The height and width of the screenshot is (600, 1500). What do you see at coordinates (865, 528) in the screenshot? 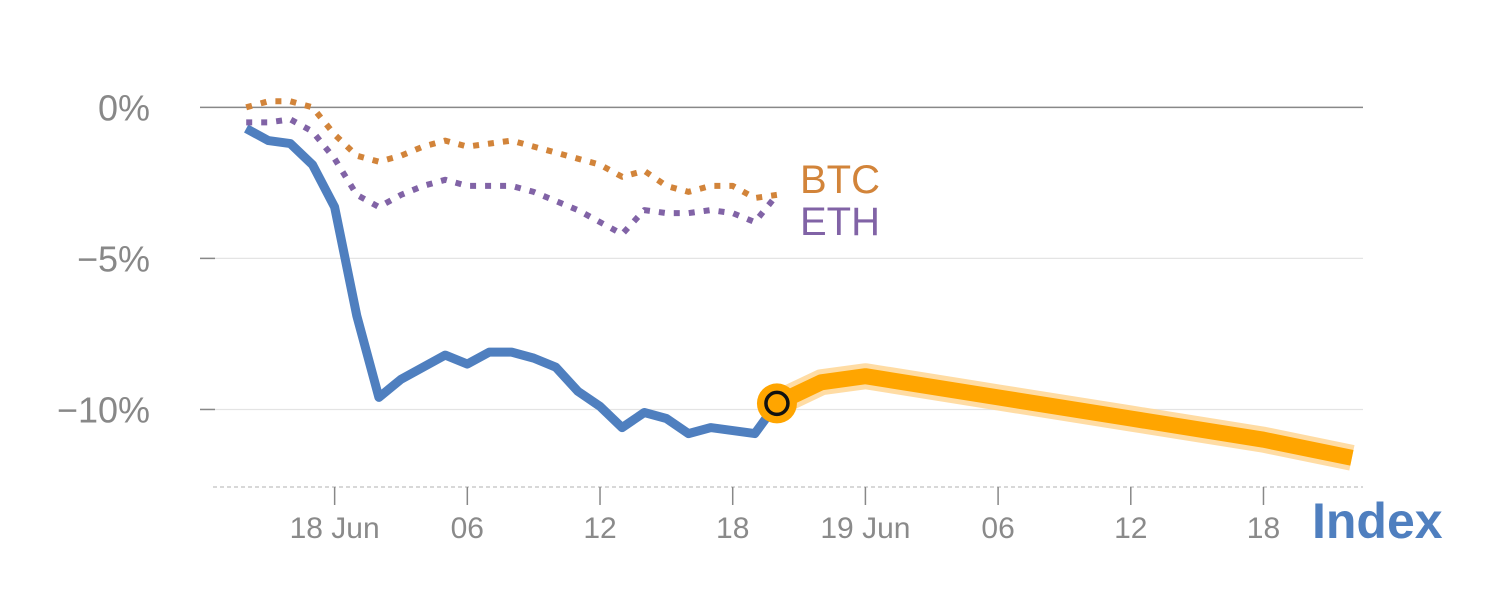
I see `x-tick-label: 19 Jun` at bounding box center [865, 528].